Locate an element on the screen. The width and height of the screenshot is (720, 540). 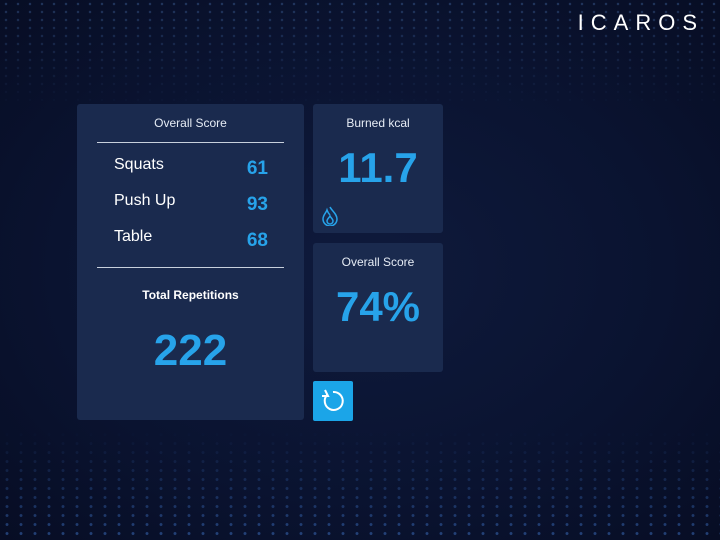
kcal-card: Burned kcal 11.7 is located at coordinates (378, 168).